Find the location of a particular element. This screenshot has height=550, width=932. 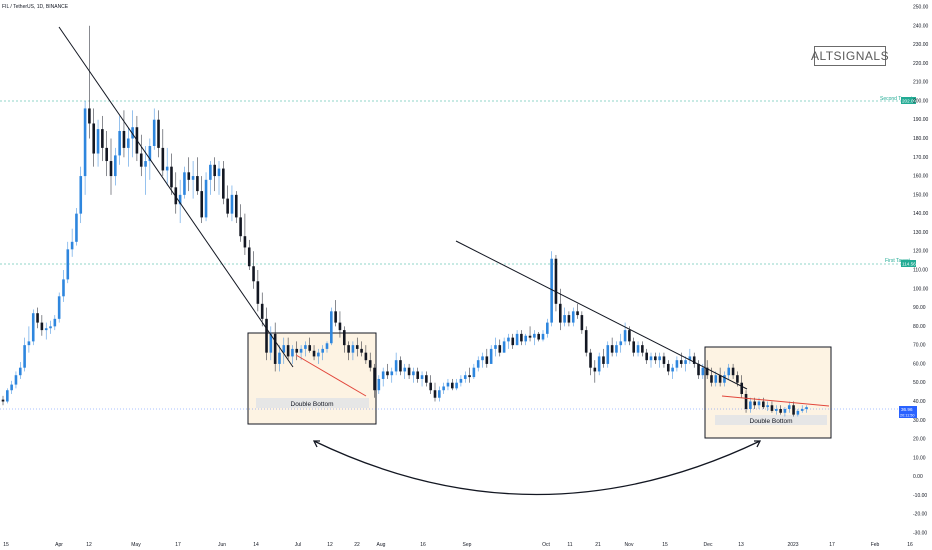

y-tick-label: 0.00 is located at coordinates (918, 477).